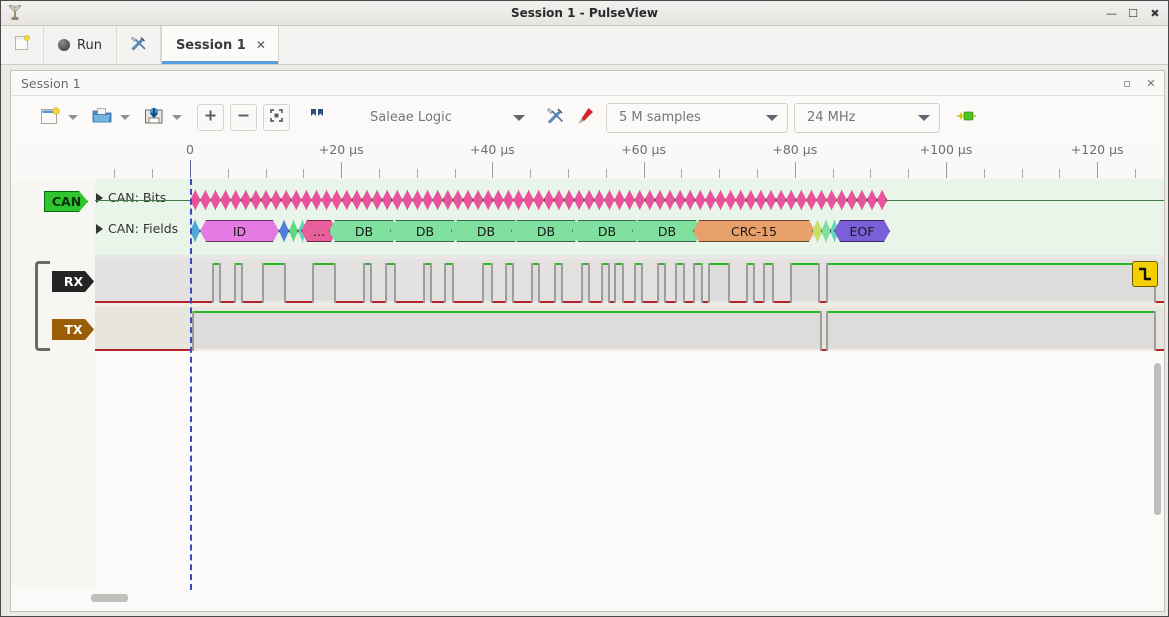 This screenshot has height=617, width=1169. I want to click on trigger-cursor-line, so click(191, 384).